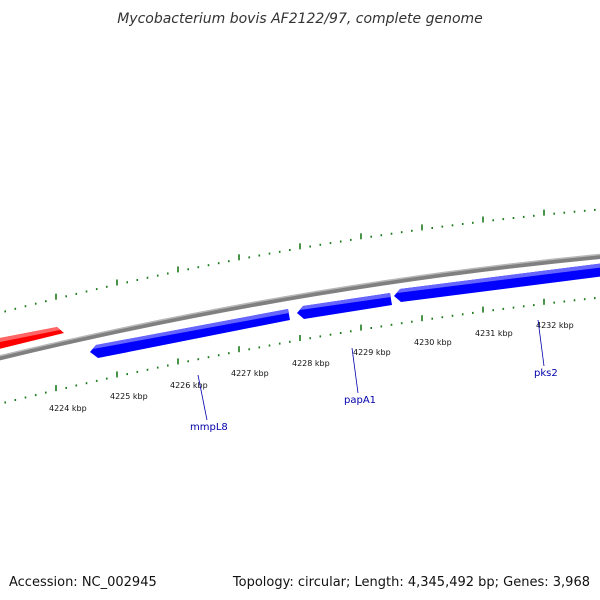  Describe the element at coordinates (433, 342) in the screenshot. I see `kbp-tick-label: 4230 kbp` at that location.